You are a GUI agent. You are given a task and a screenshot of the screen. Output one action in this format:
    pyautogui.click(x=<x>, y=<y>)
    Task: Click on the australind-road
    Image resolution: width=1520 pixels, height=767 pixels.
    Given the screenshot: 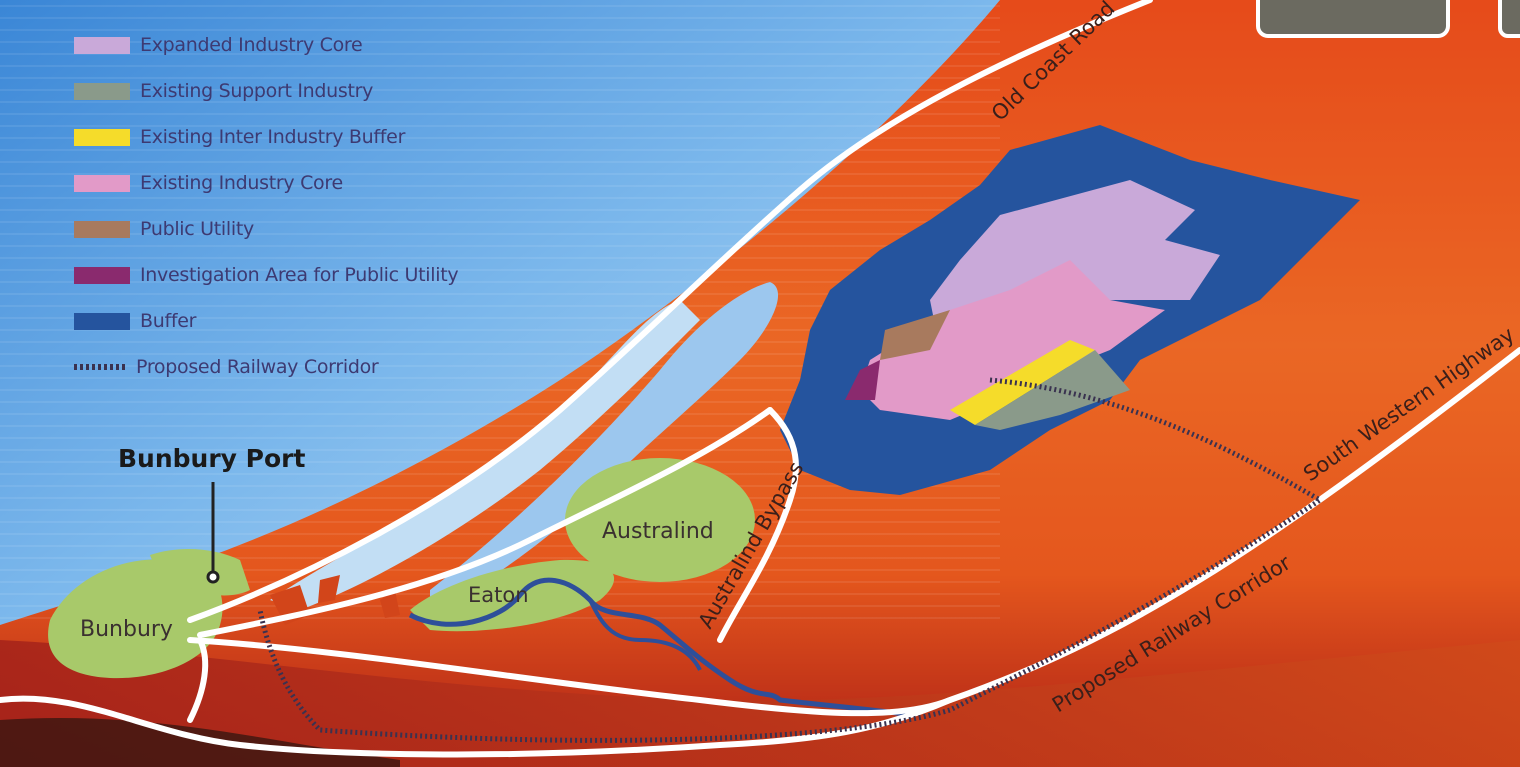 What is the action you would take?
    pyautogui.click(x=485, y=522)
    